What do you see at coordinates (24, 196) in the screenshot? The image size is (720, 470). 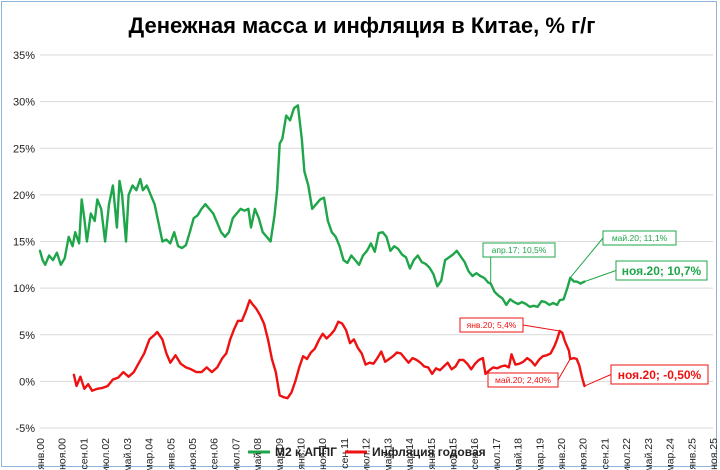 I see `y-tick-label: 20%` at bounding box center [24, 196].